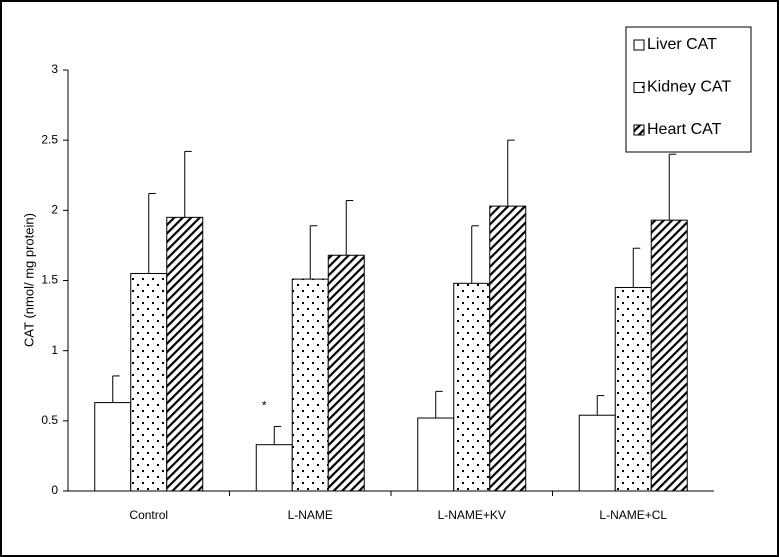  I want to click on legend-box, so click(688, 89).